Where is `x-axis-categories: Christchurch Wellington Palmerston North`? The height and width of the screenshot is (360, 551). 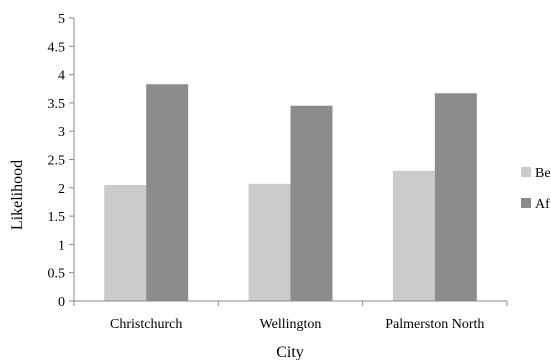 x-axis-categories: Christchurch Wellington Palmerston North is located at coordinates (290, 316).